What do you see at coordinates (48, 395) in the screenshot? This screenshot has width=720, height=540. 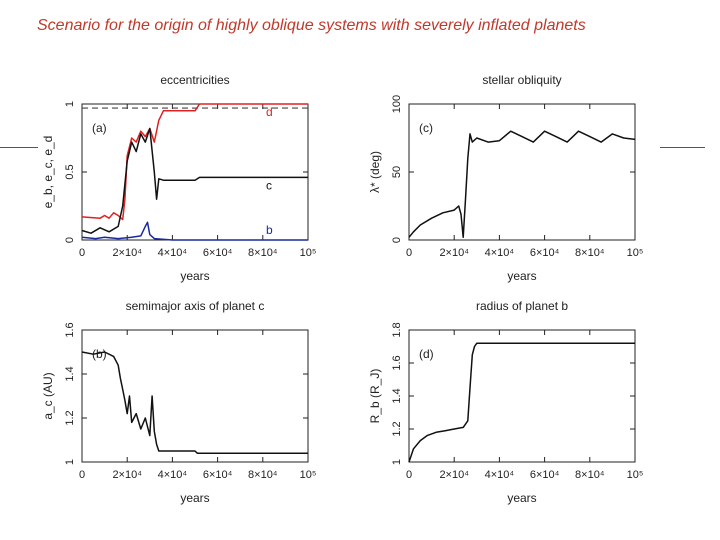 I see `y-axis-label-semimajor-axis: a_c (AU)` at bounding box center [48, 395].